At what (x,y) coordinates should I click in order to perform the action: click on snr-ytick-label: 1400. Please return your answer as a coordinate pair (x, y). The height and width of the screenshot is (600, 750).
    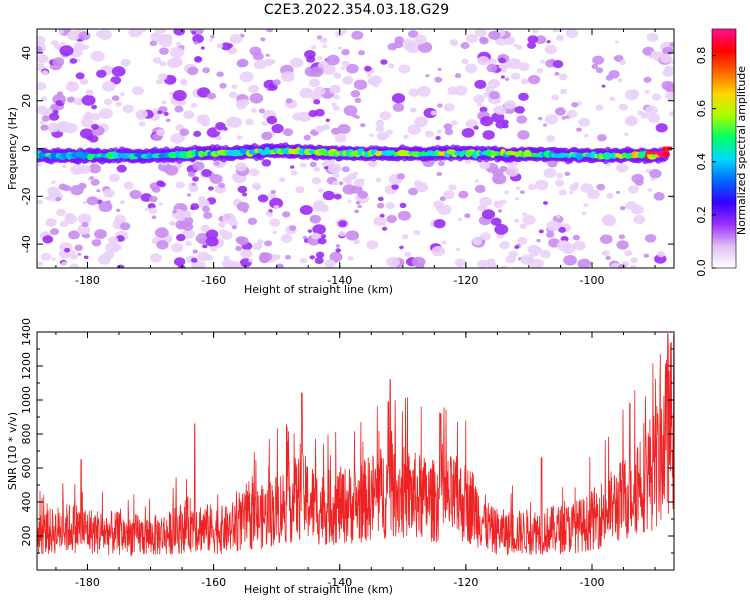
    Looking at the image, I should click on (26, 332).